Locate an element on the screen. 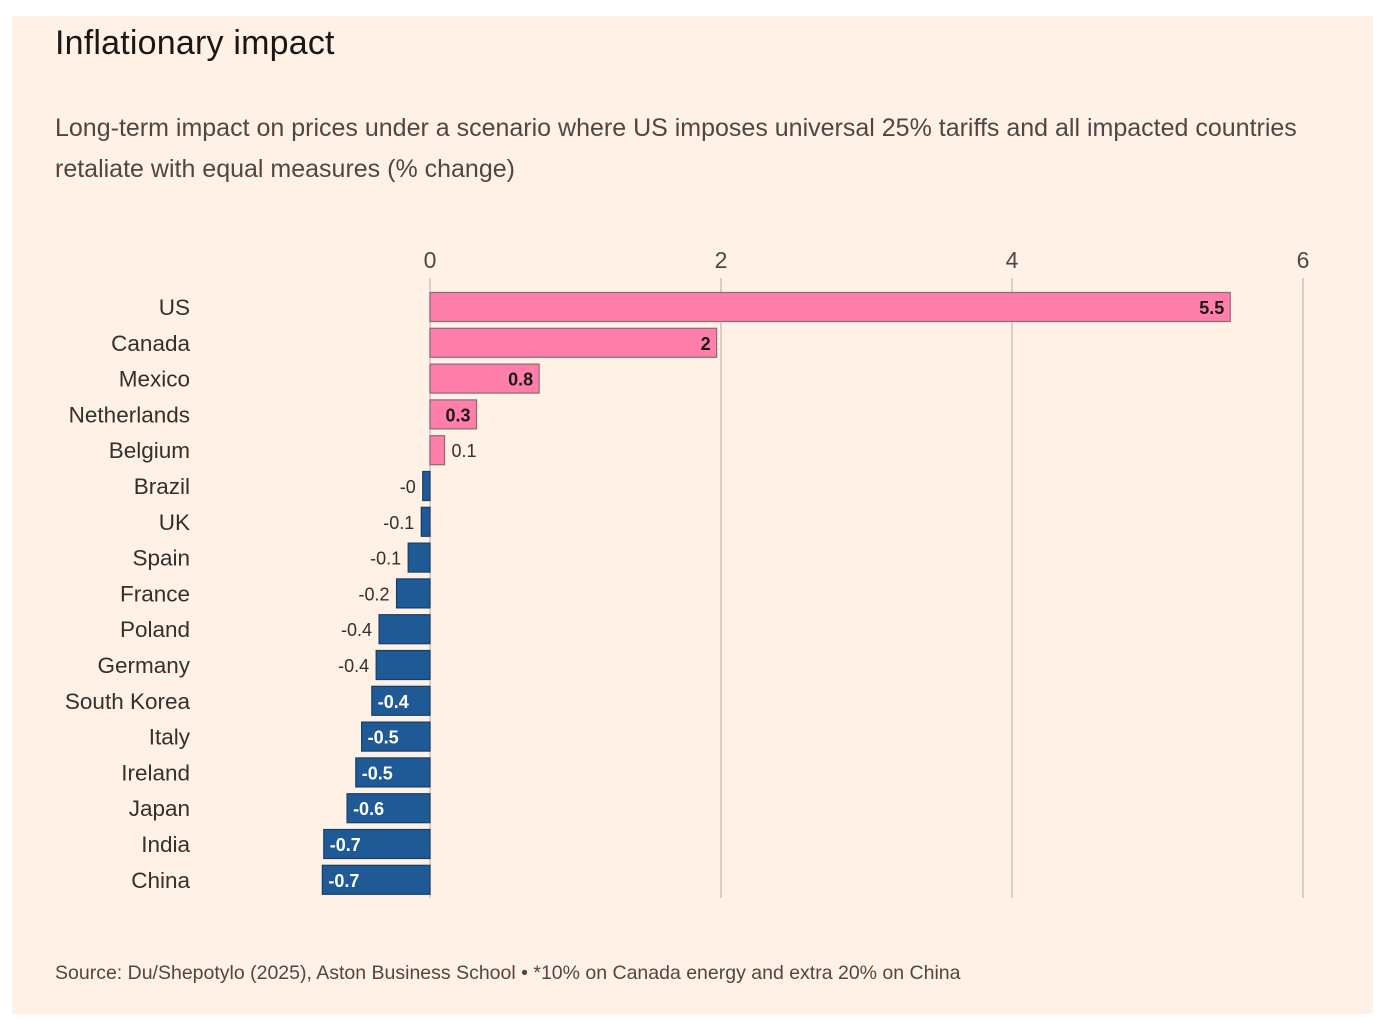  x-tick-label: 0 is located at coordinates (430, 260).